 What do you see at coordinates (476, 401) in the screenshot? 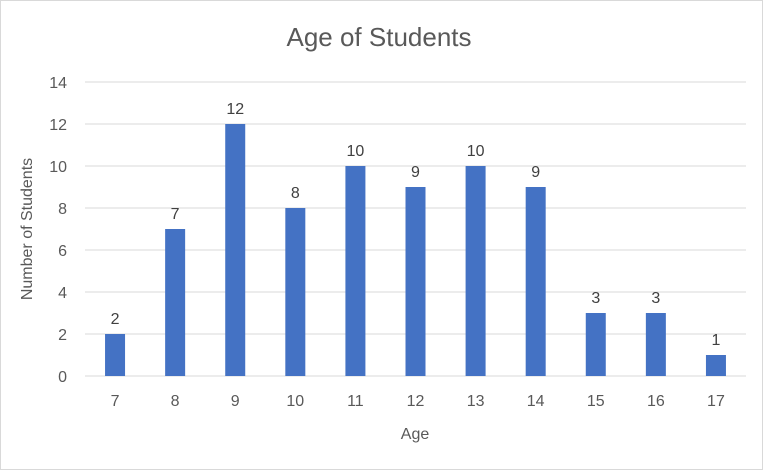
I see `x-tick-label: 13` at bounding box center [476, 401].